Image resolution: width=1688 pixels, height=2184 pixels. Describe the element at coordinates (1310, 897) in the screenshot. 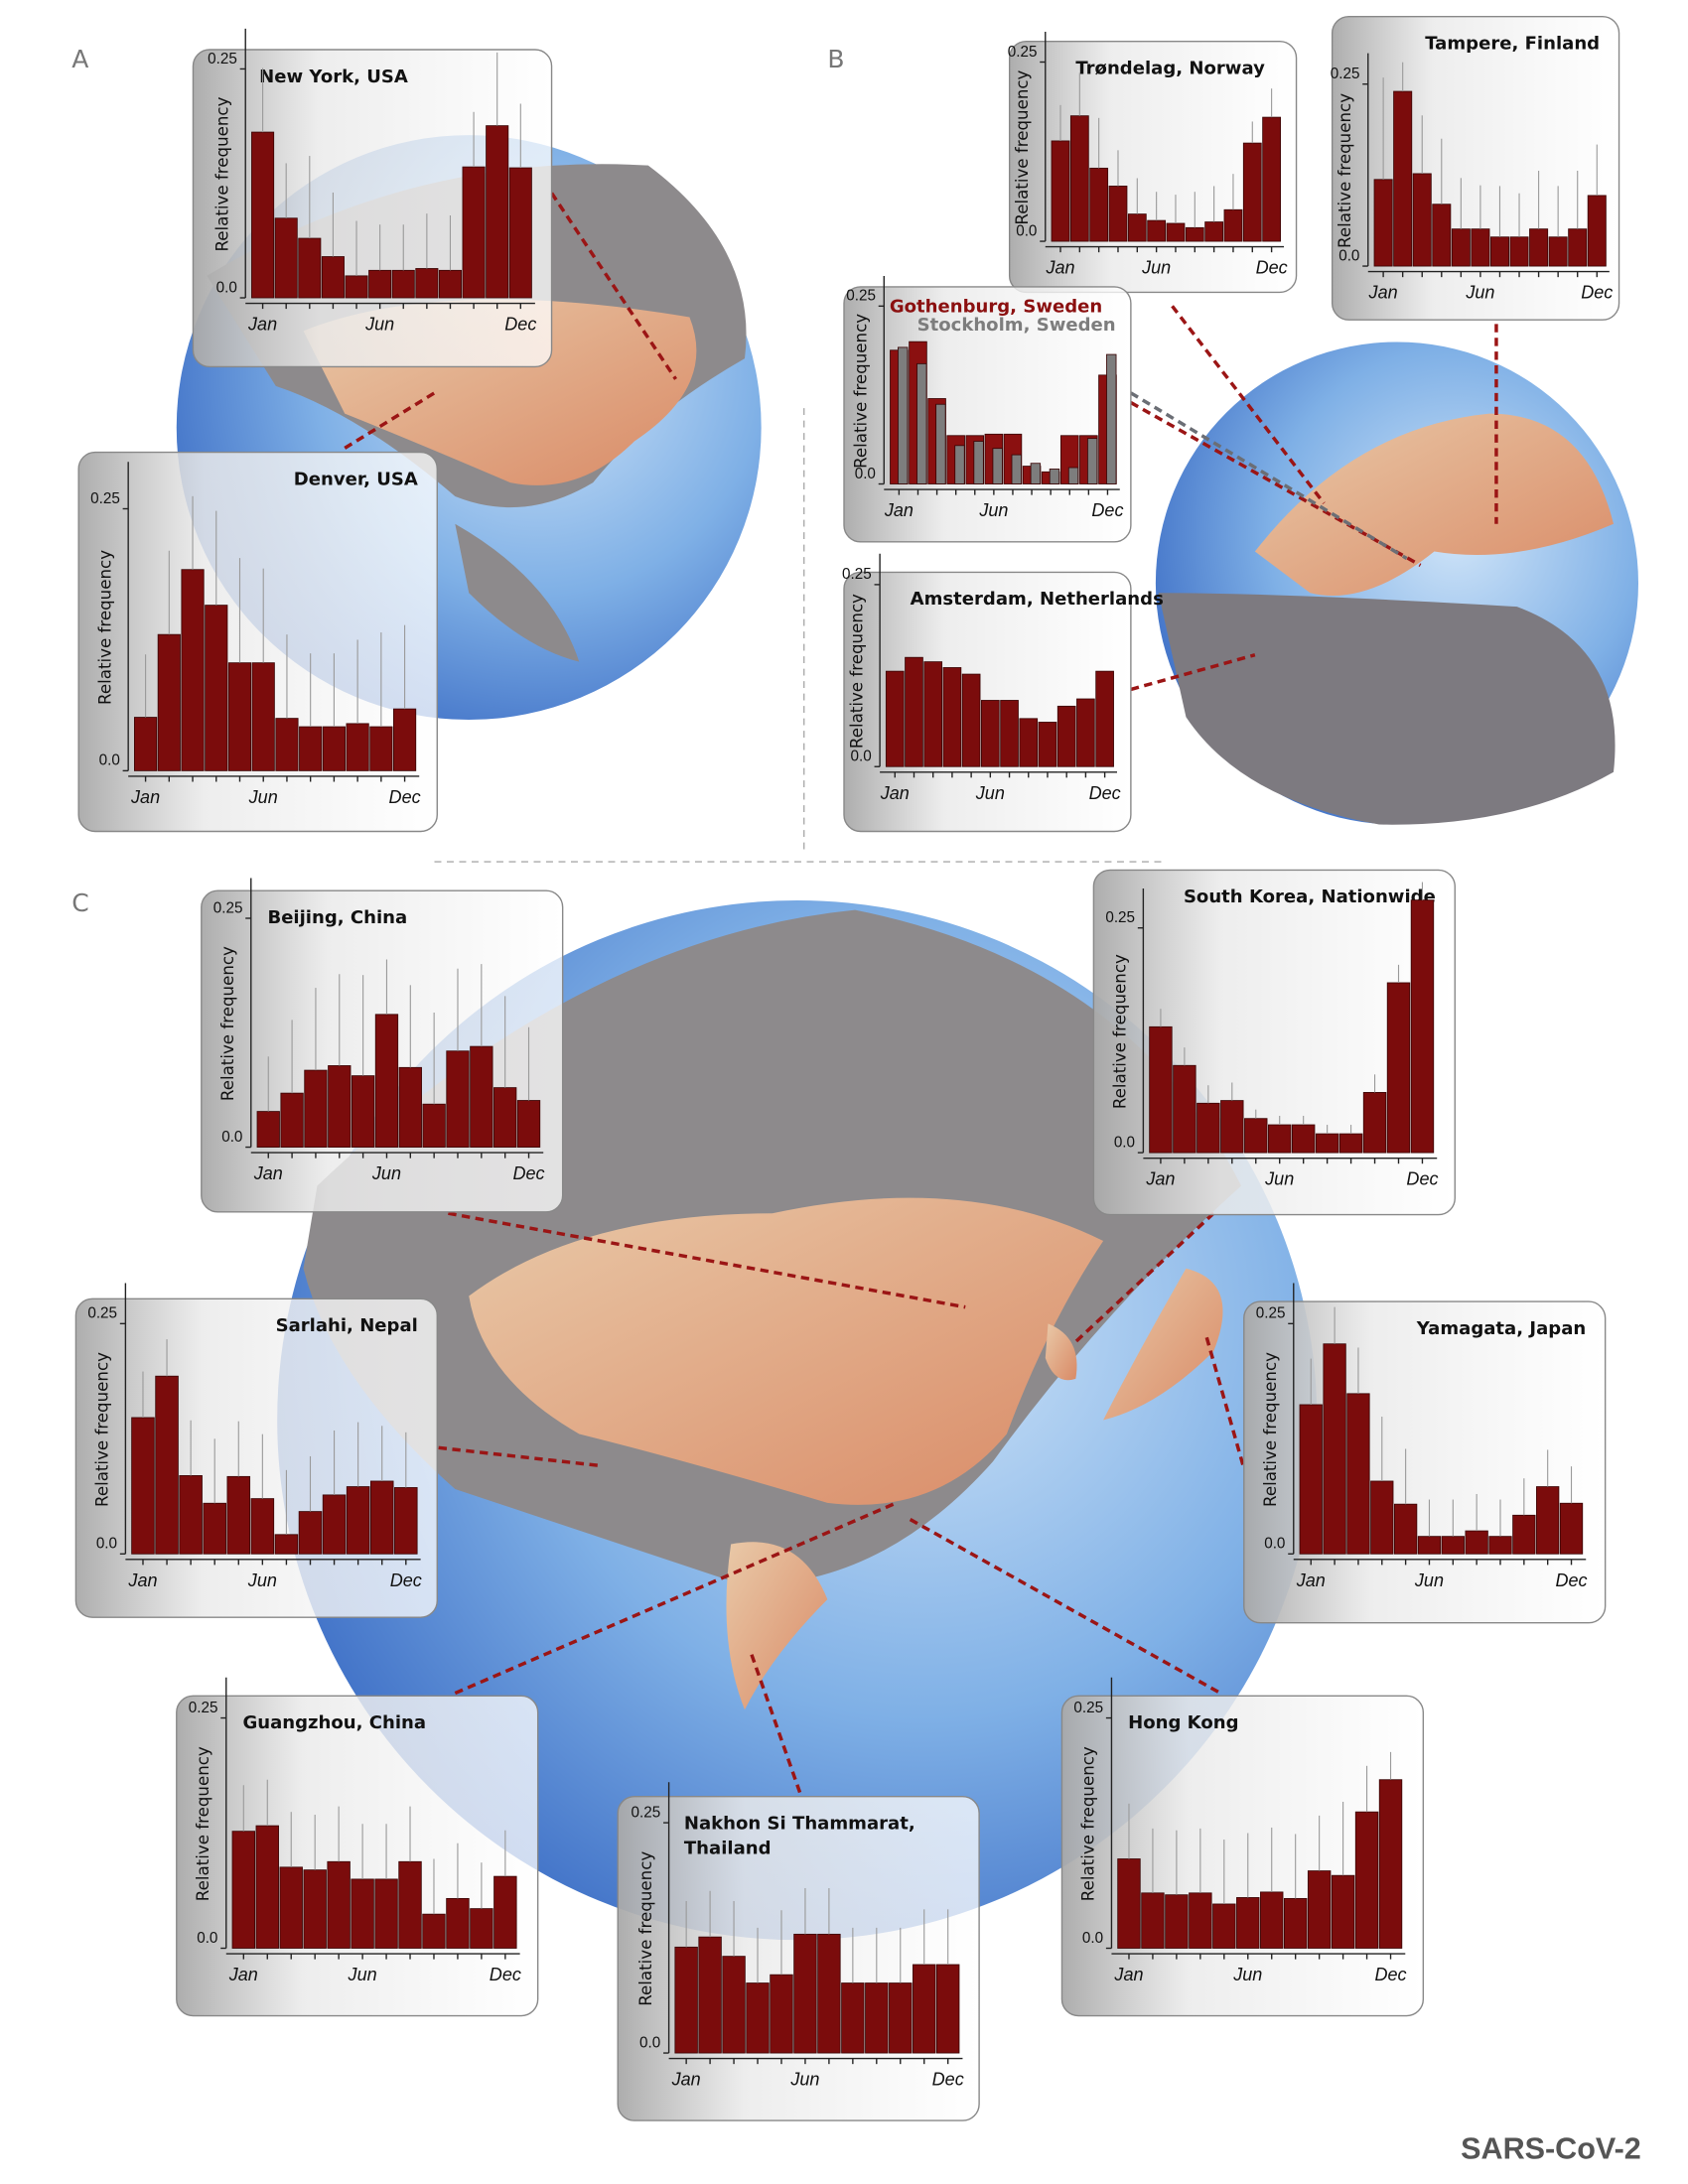

I see `chart-title: South Korea, Nationwide` at that location.